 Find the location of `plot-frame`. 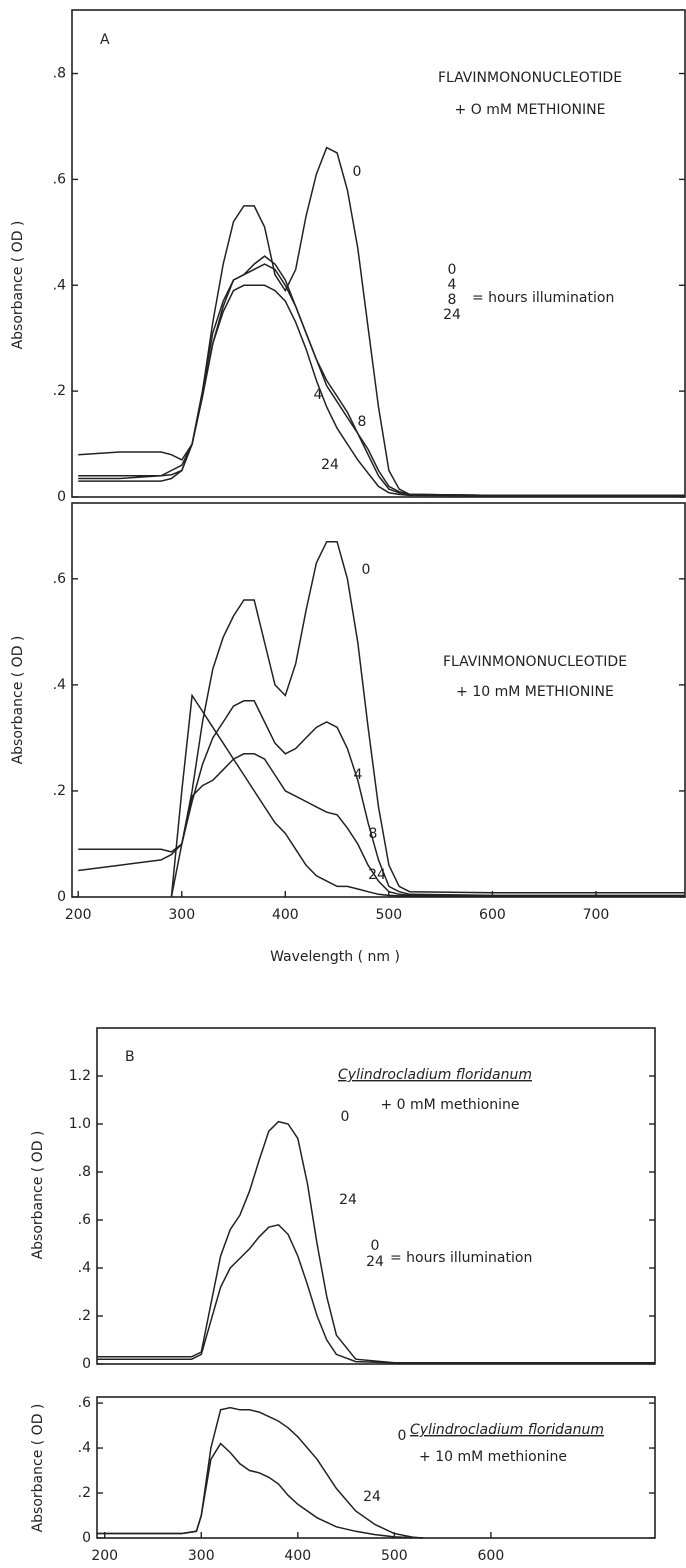

plot-frame is located at coordinates (376, 1467).